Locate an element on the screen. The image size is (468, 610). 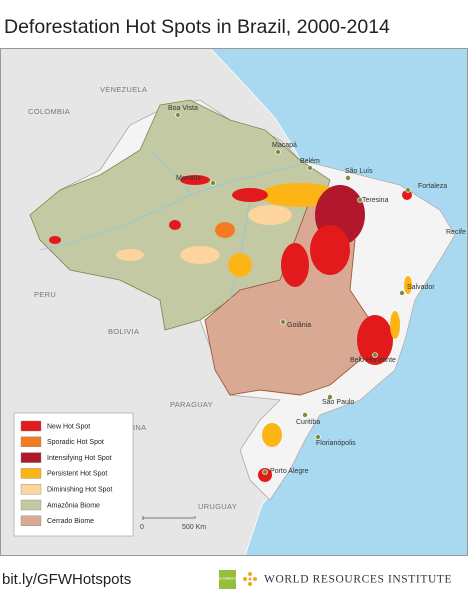
footer-link: bit.ly/GFWHotspots is located at coordinates (66, 579).